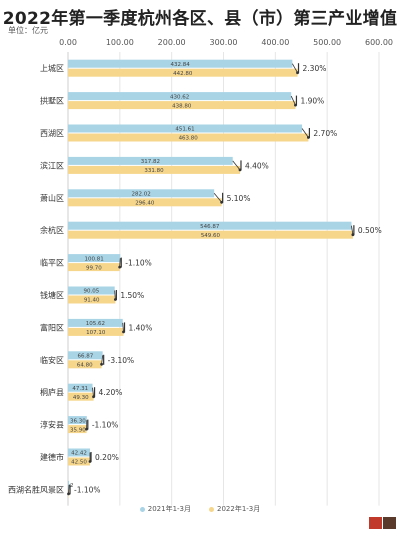  Describe the element at coordinates (28, 30) in the screenshot. I see `unit-label: 单位：亿元` at that location.